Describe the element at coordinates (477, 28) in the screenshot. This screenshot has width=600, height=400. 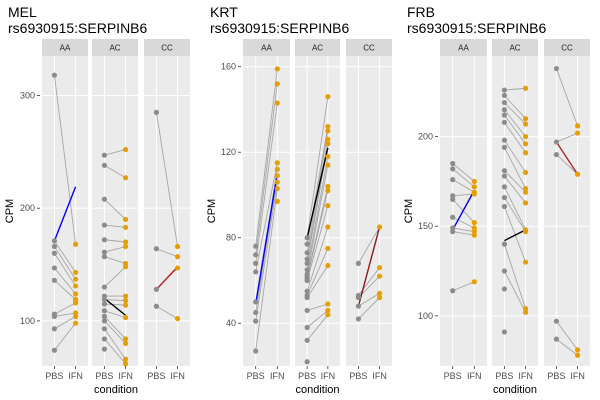
I see `chart-subtitle-frb: rs6930915:SERPINB6` at that location.